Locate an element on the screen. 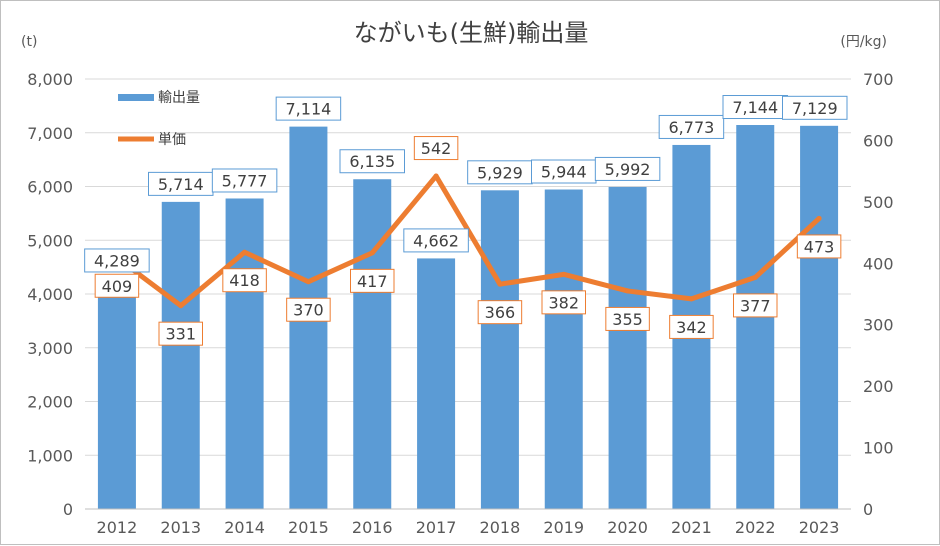  y-left-tick-label: 8,000 is located at coordinates (50, 79).